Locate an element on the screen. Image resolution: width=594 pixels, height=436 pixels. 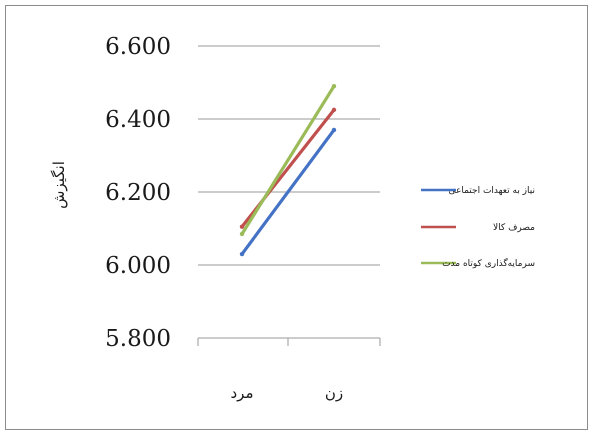
y-tick-label: 6.400 is located at coordinates (138, 120).